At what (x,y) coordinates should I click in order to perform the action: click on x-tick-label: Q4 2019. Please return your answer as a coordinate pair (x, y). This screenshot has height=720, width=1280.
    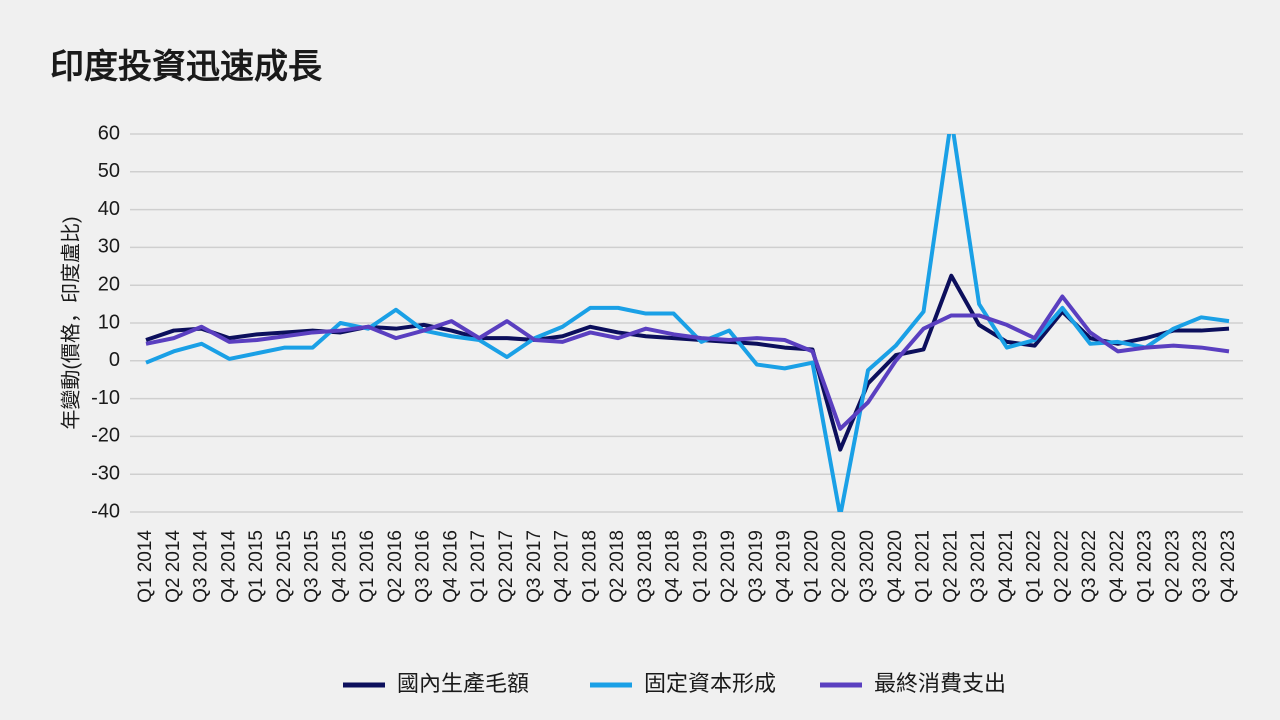
    Looking at the image, I should click on (784, 566).